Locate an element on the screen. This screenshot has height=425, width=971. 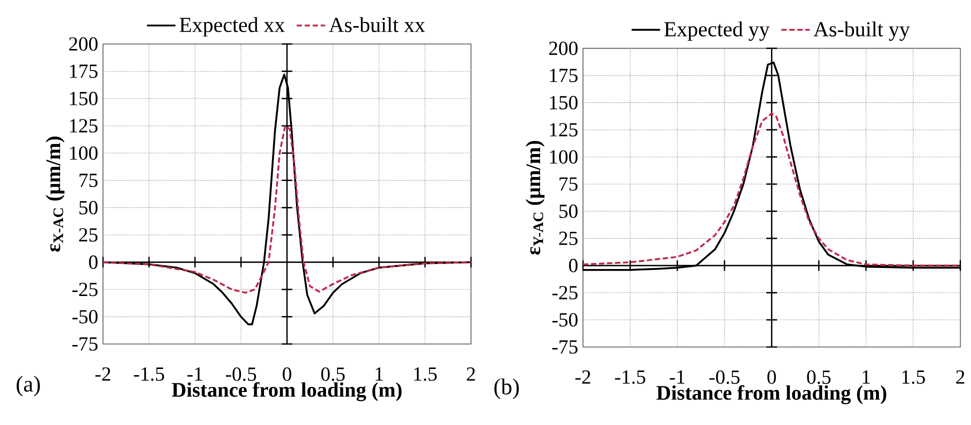
legend-label: Expected yy is located at coordinates (717, 31).